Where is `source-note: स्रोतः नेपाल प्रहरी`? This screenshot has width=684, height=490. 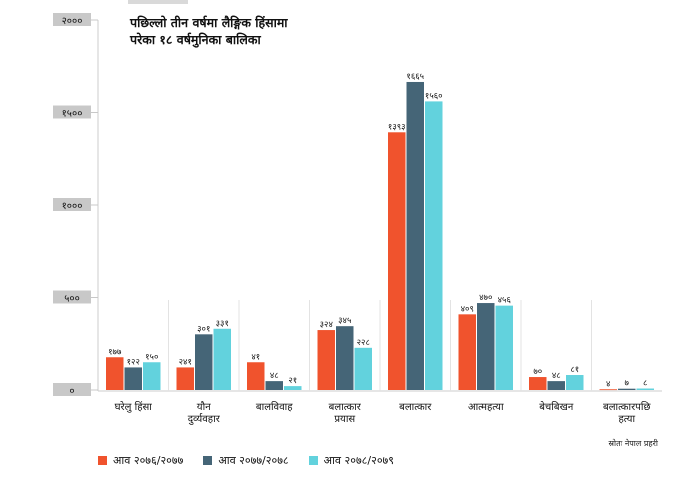
source-note: स्रोतः नेपाल प्रहरी is located at coordinates (633, 443).